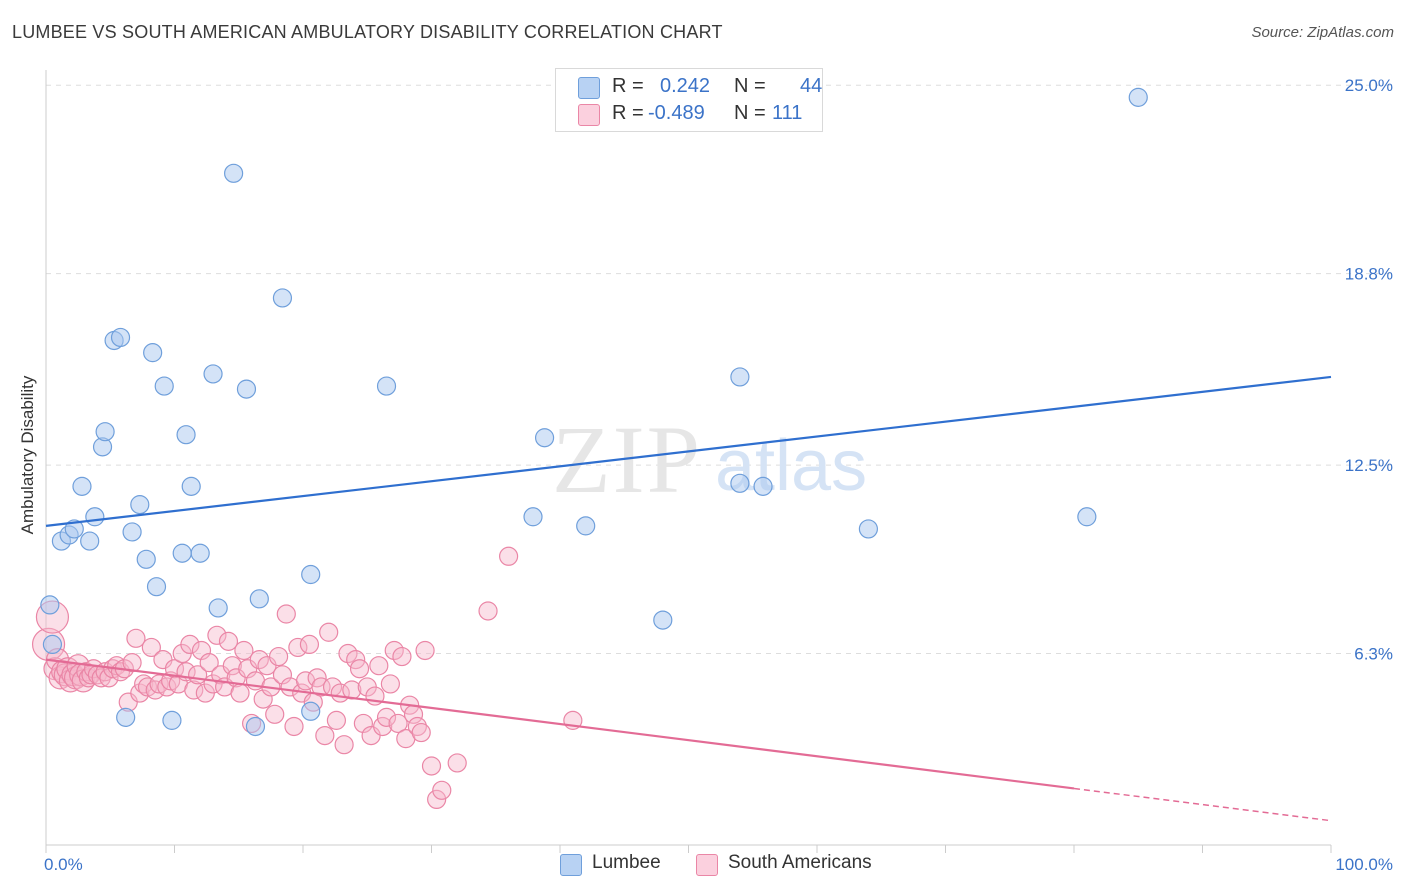  What do you see at coordinates (63, 864) in the screenshot?
I see `x-tick-label: 0.0%` at bounding box center [63, 864].